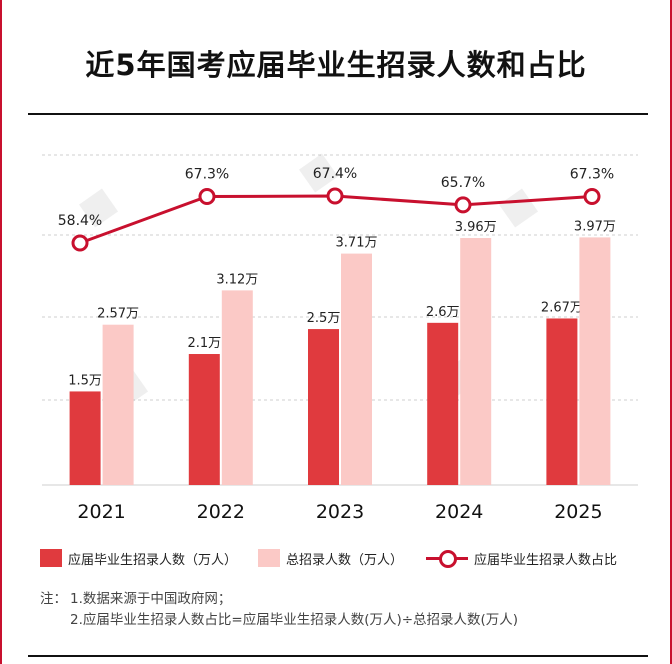 The height and width of the screenshot is (664, 672). Describe the element at coordinates (463, 205) in the screenshot. I see `ratio-point-2024` at that location.